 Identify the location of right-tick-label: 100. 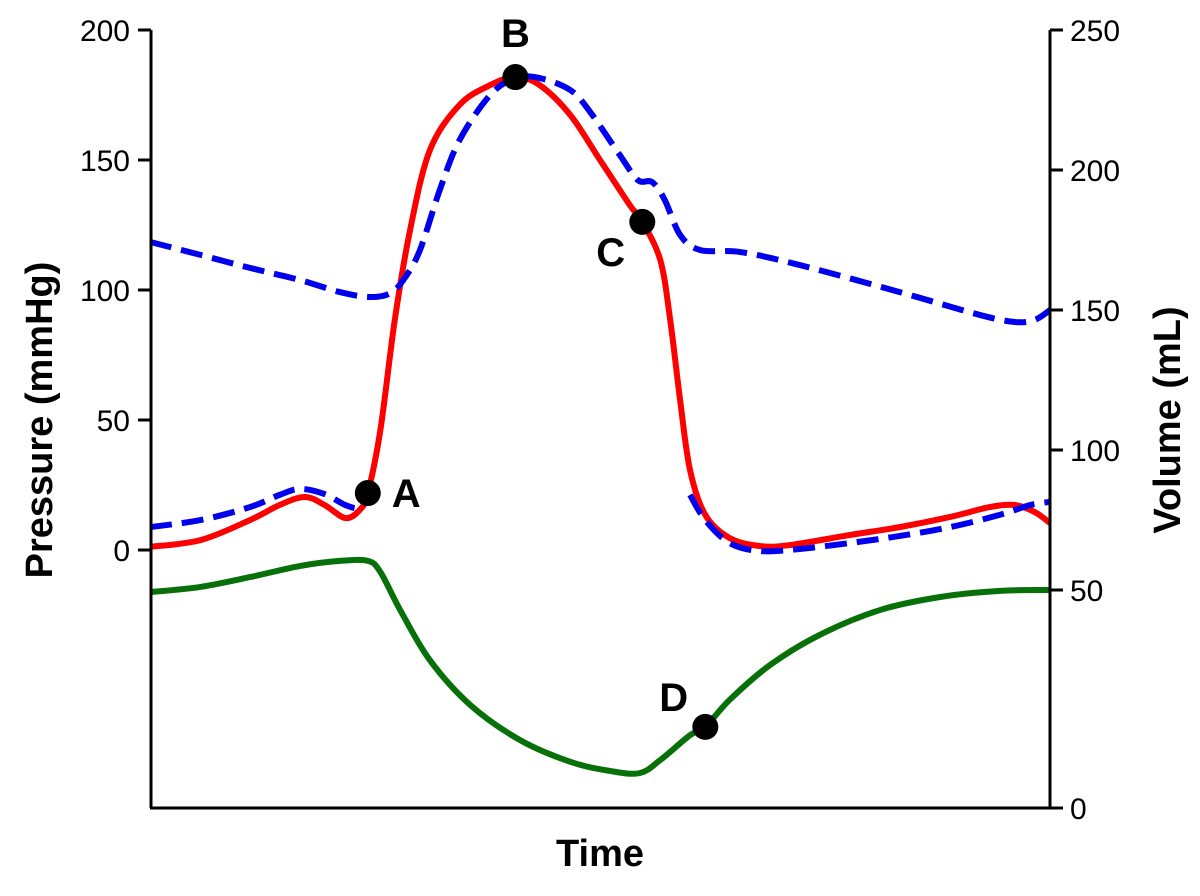
(1095, 451).